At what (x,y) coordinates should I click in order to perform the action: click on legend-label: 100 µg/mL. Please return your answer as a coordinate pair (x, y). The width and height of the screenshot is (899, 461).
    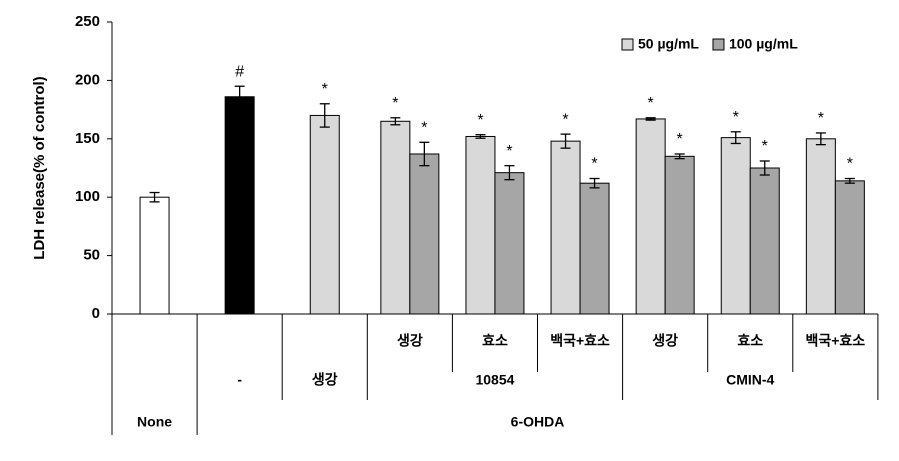
    Looking at the image, I should click on (763, 44).